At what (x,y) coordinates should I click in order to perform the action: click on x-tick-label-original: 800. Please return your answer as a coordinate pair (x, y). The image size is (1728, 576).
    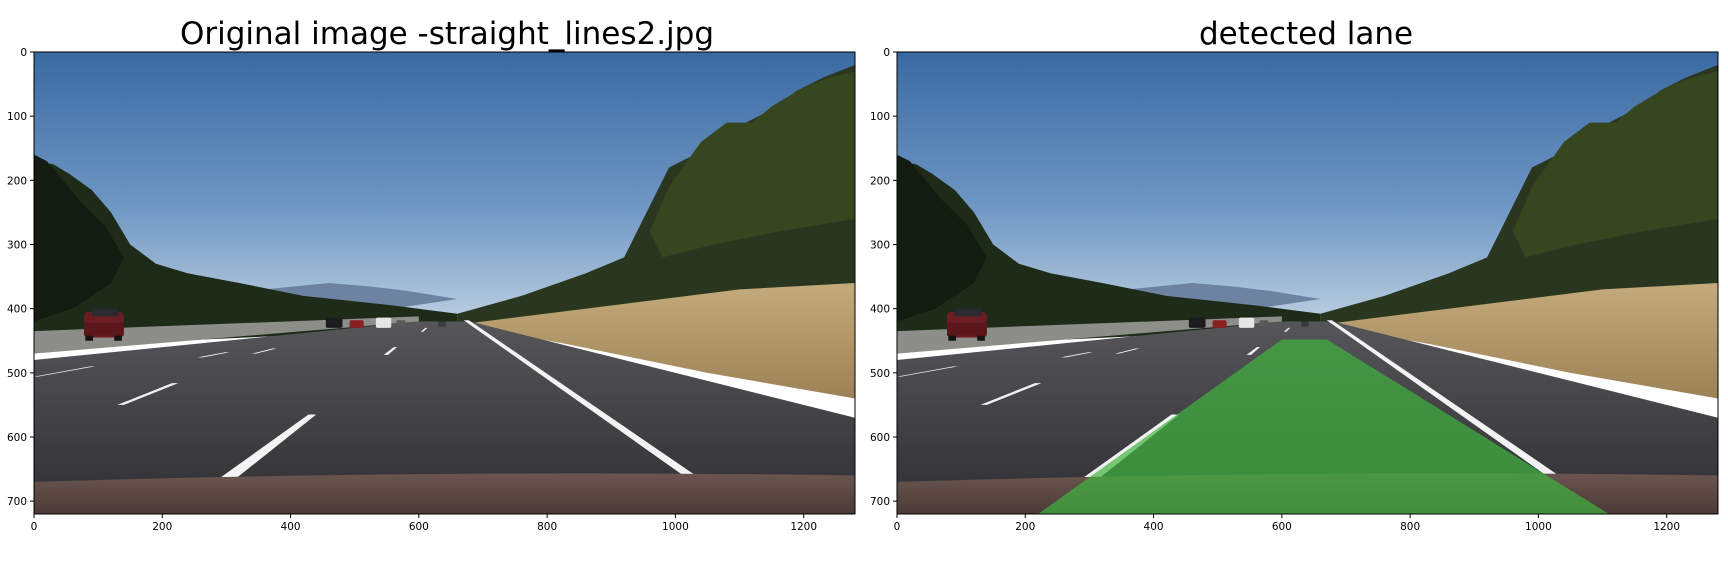
    Looking at the image, I should click on (547, 527).